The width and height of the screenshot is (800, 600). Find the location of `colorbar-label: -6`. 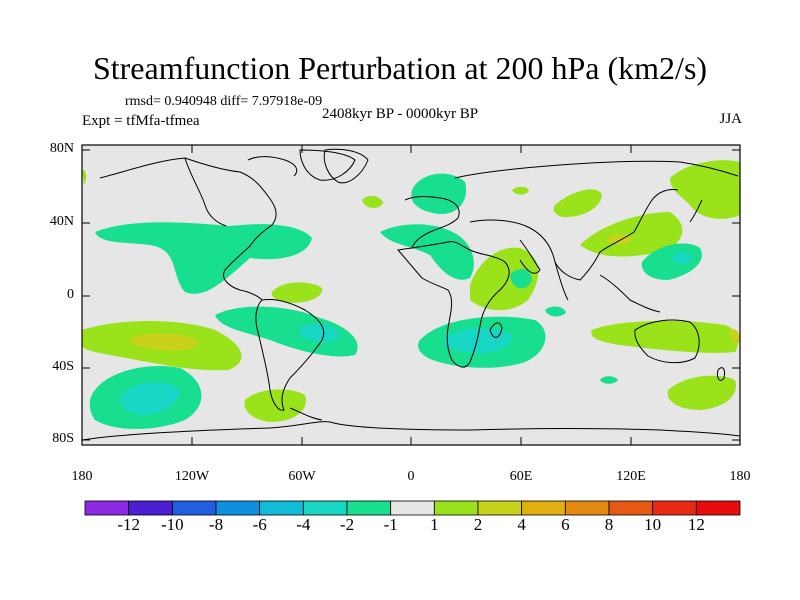

colorbar-label: -6 is located at coordinates (259, 524).